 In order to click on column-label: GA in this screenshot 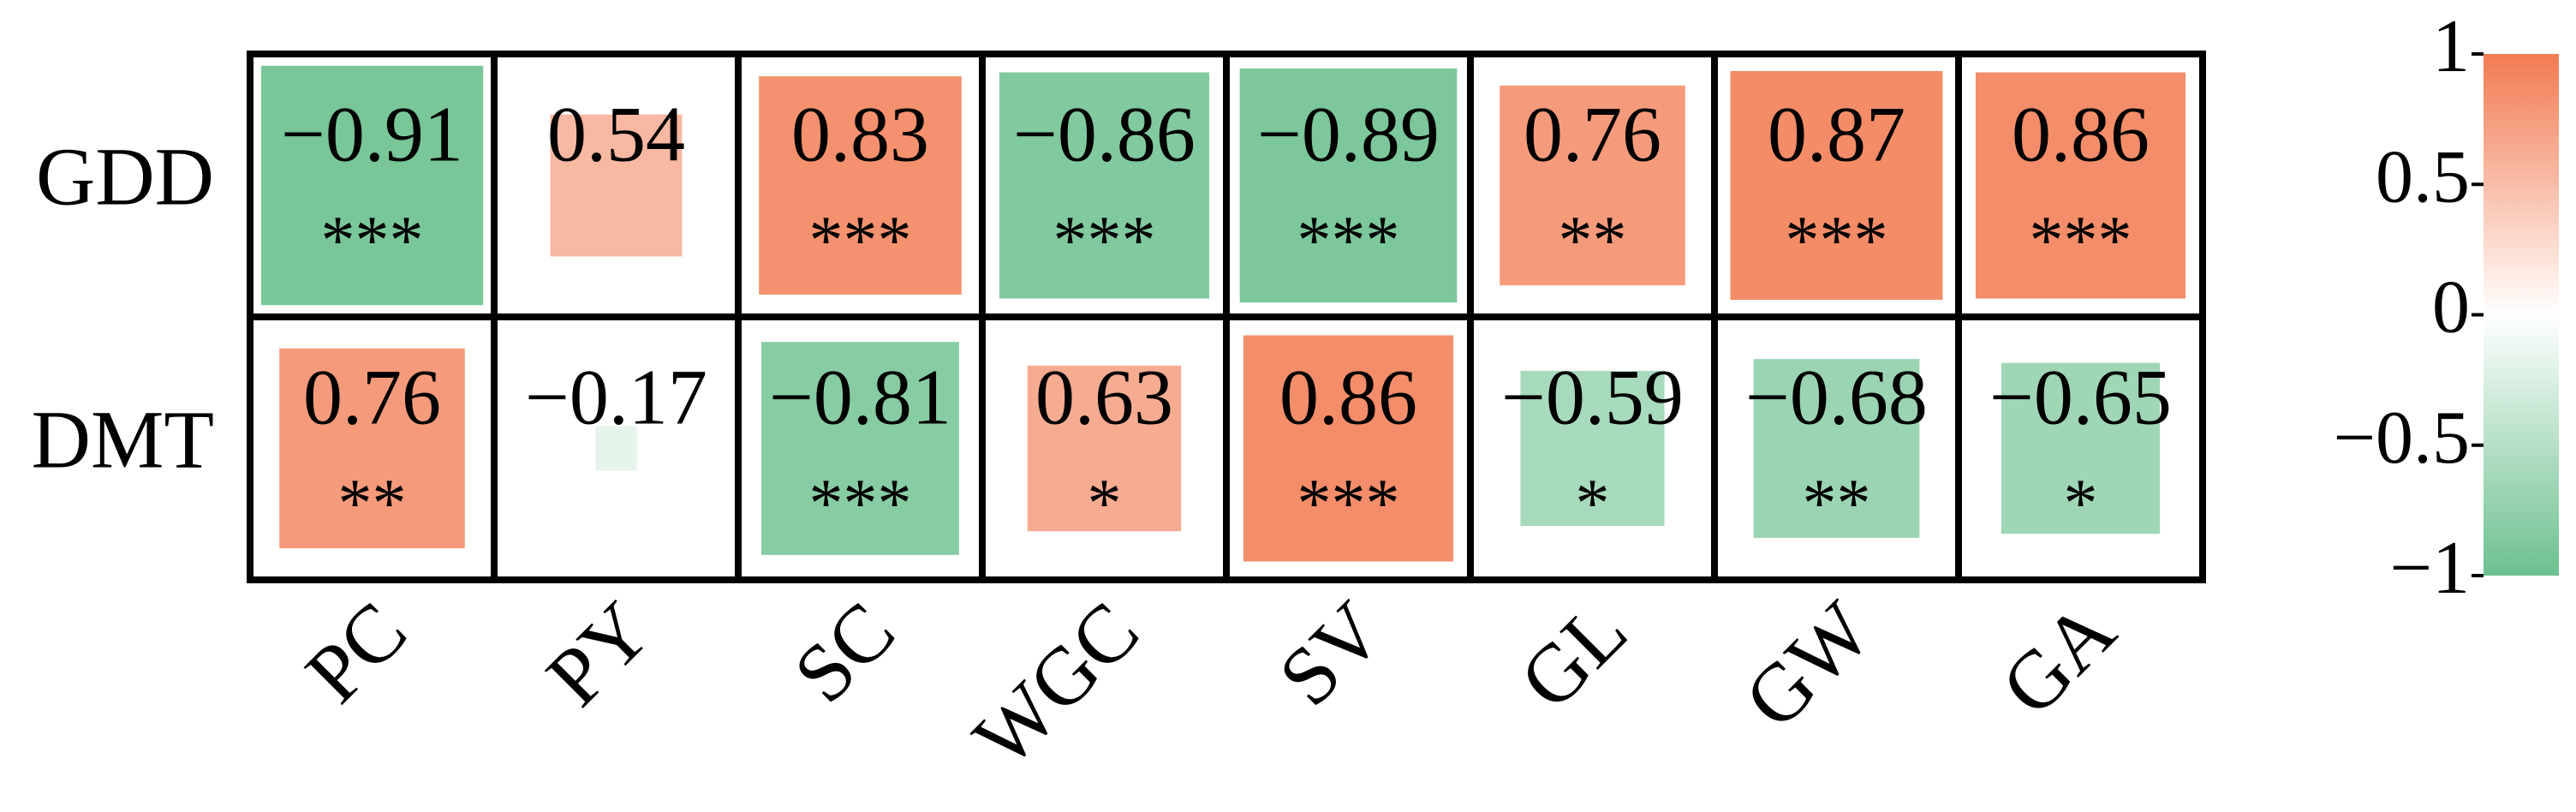, I will do `click(2057, 658)`.